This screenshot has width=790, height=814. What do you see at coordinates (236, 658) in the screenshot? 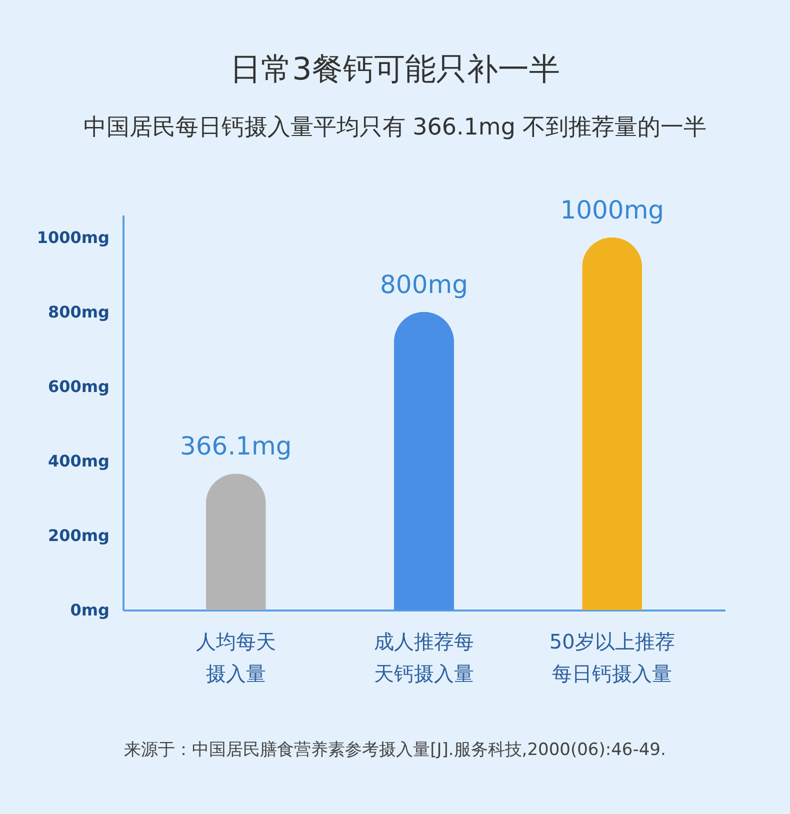
I see `x-tick-label: 人均每天摄入量` at bounding box center [236, 658].